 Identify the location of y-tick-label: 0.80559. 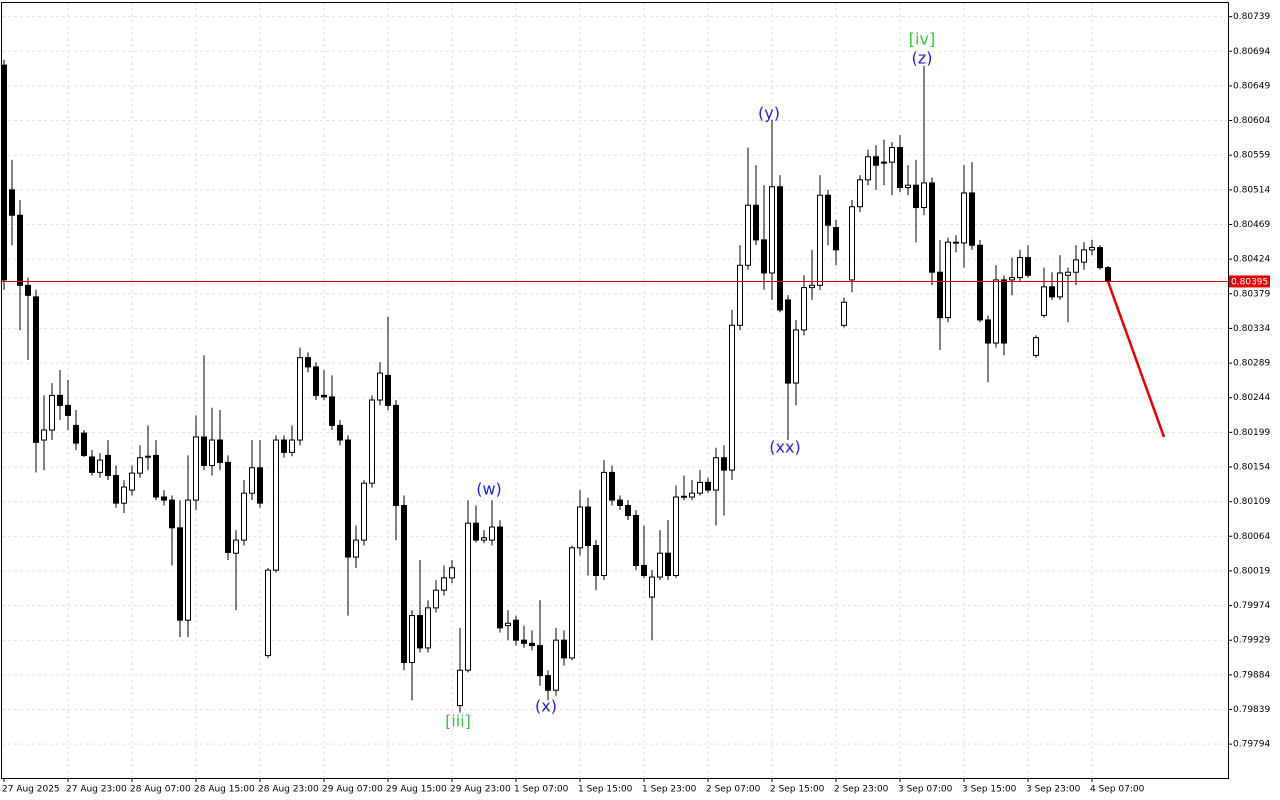
(1251, 156).